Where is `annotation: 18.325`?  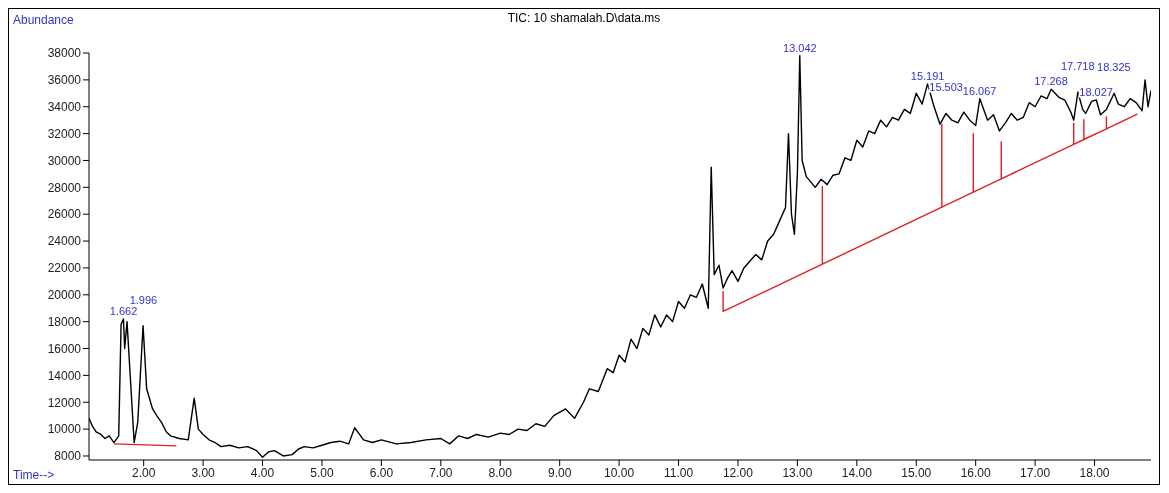 annotation: 18.325 is located at coordinates (1114, 67).